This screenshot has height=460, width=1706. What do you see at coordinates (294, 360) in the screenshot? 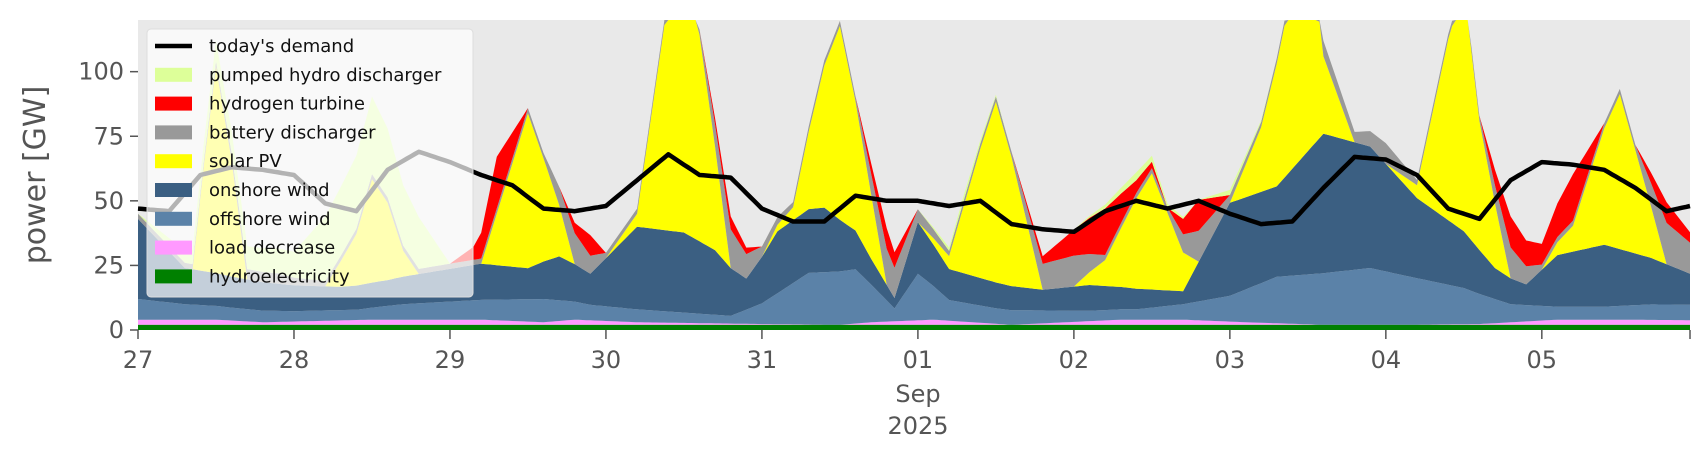
I see `x-tick-label: 28` at bounding box center [294, 360].